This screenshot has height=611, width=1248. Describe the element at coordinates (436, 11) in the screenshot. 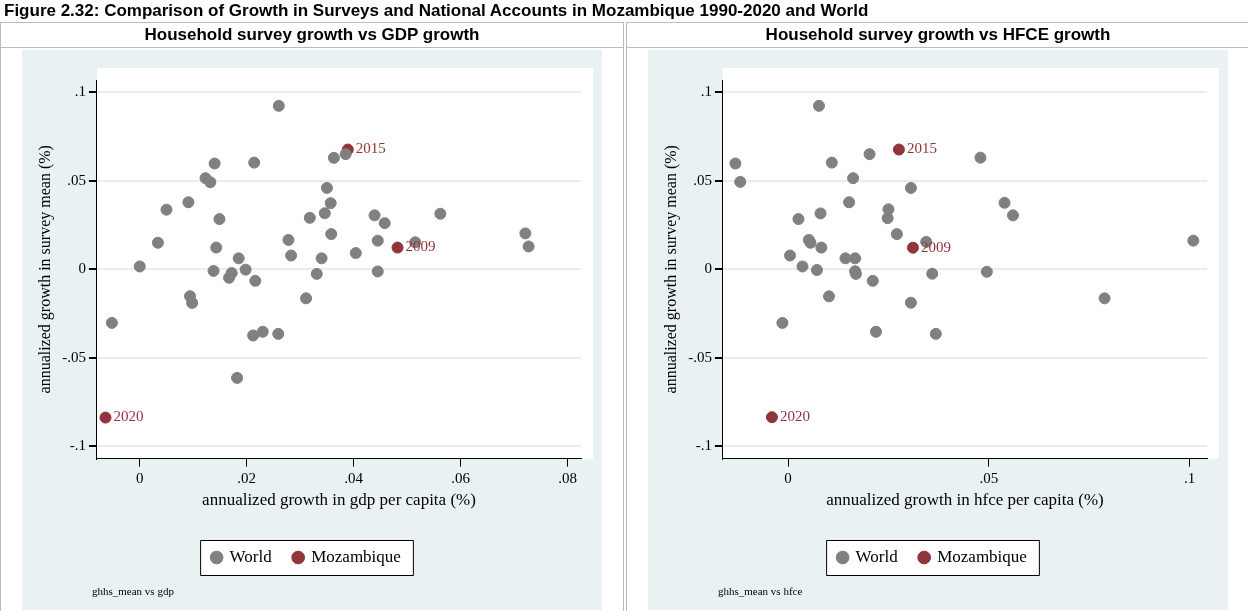

I see `caption: Figure 2.32: Comparison of Growth in Surveys and National Accounts in Mozambique 1990-2020 and World` at that location.